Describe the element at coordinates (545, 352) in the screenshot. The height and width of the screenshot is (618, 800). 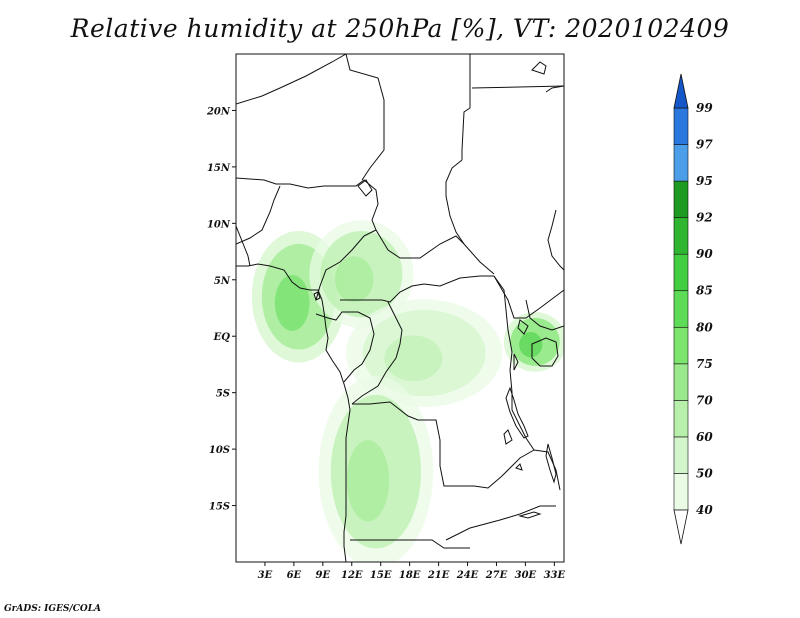
I see `lake-victoria` at that location.